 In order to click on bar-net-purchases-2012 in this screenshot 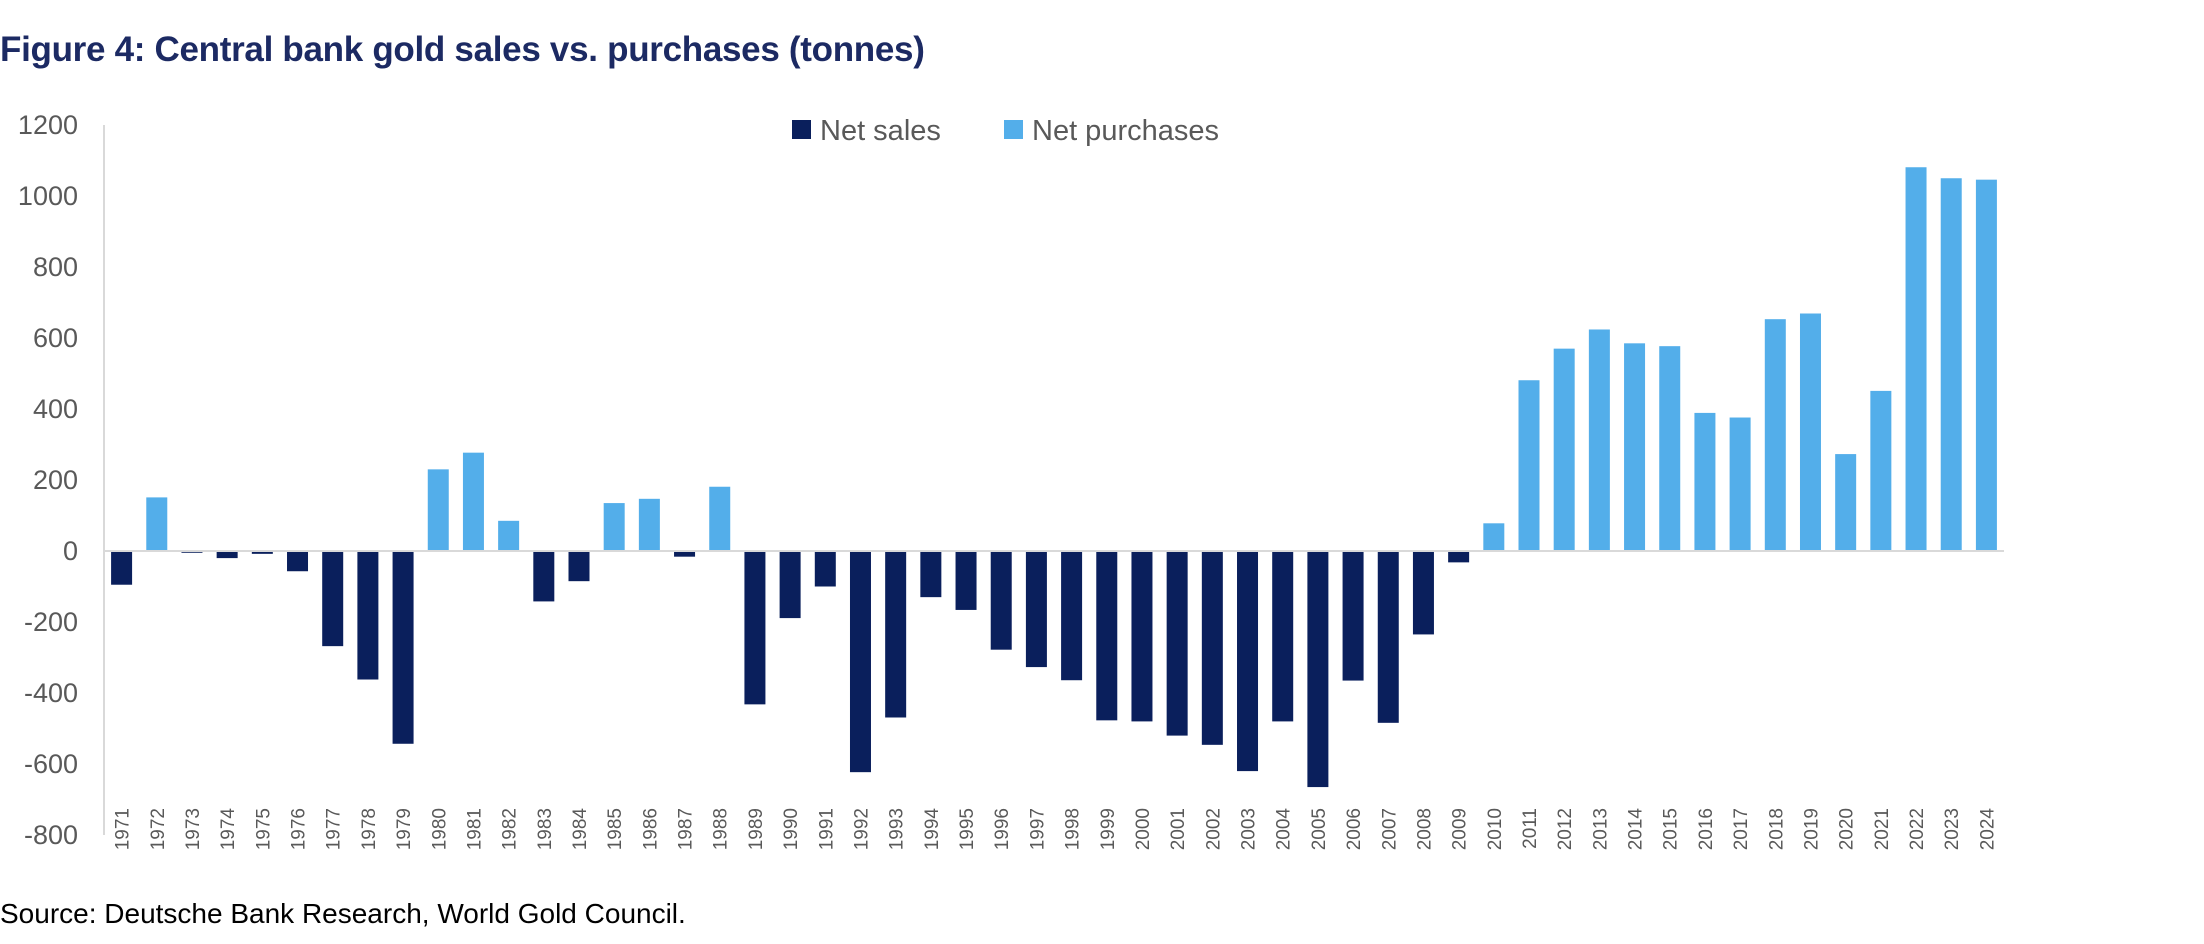, I will do `click(1564, 449)`.